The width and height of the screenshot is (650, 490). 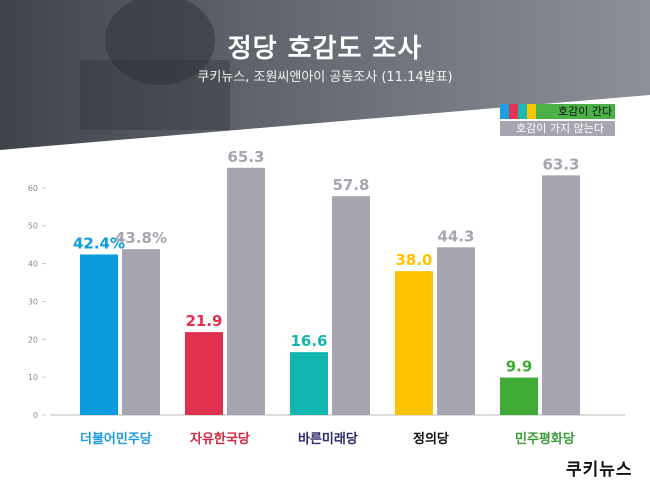 I want to click on y-tick-label: 40, so click(x=33, y=264).